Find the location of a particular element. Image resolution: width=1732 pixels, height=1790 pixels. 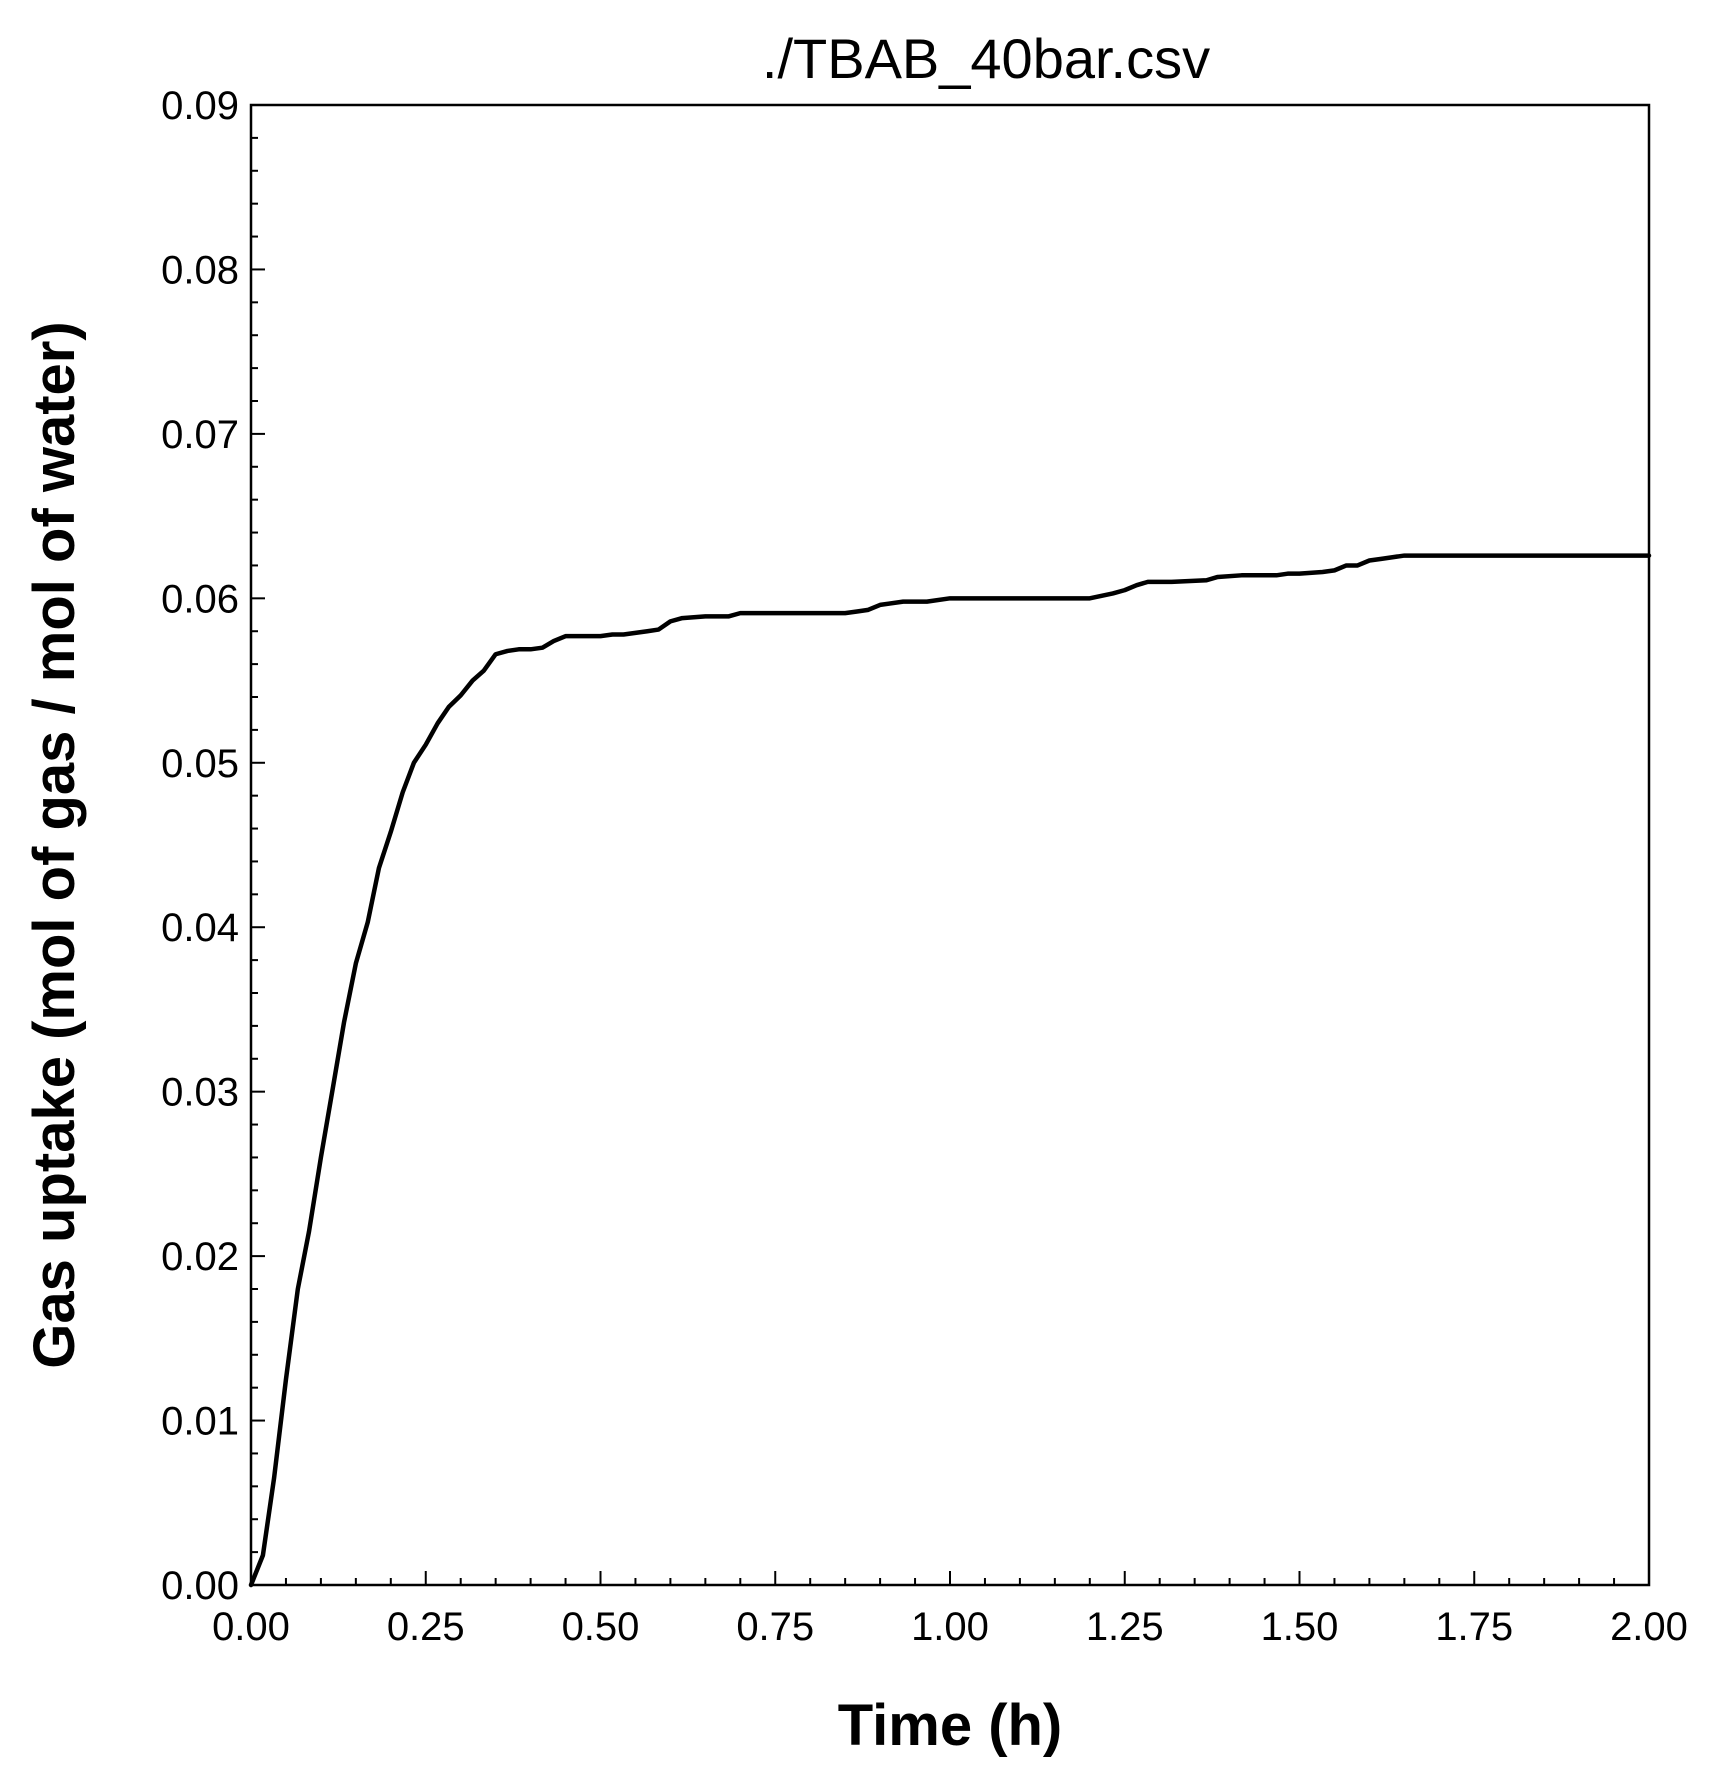

y-tick-label: 0.05 is located at coordinates (200, 764).